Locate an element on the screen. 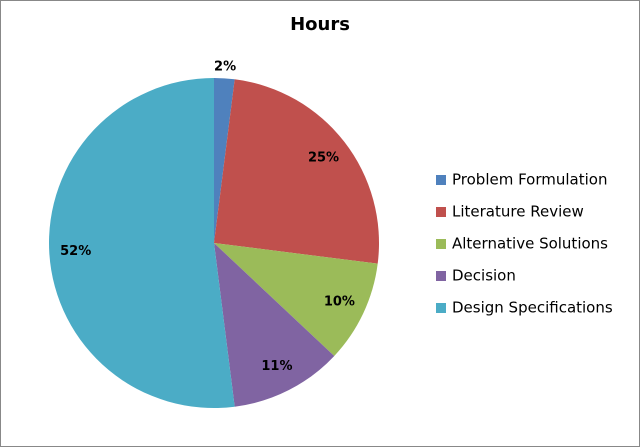 This screenshot has width=640, height=447. data-label: 52% is located at coordinates (75, 251).